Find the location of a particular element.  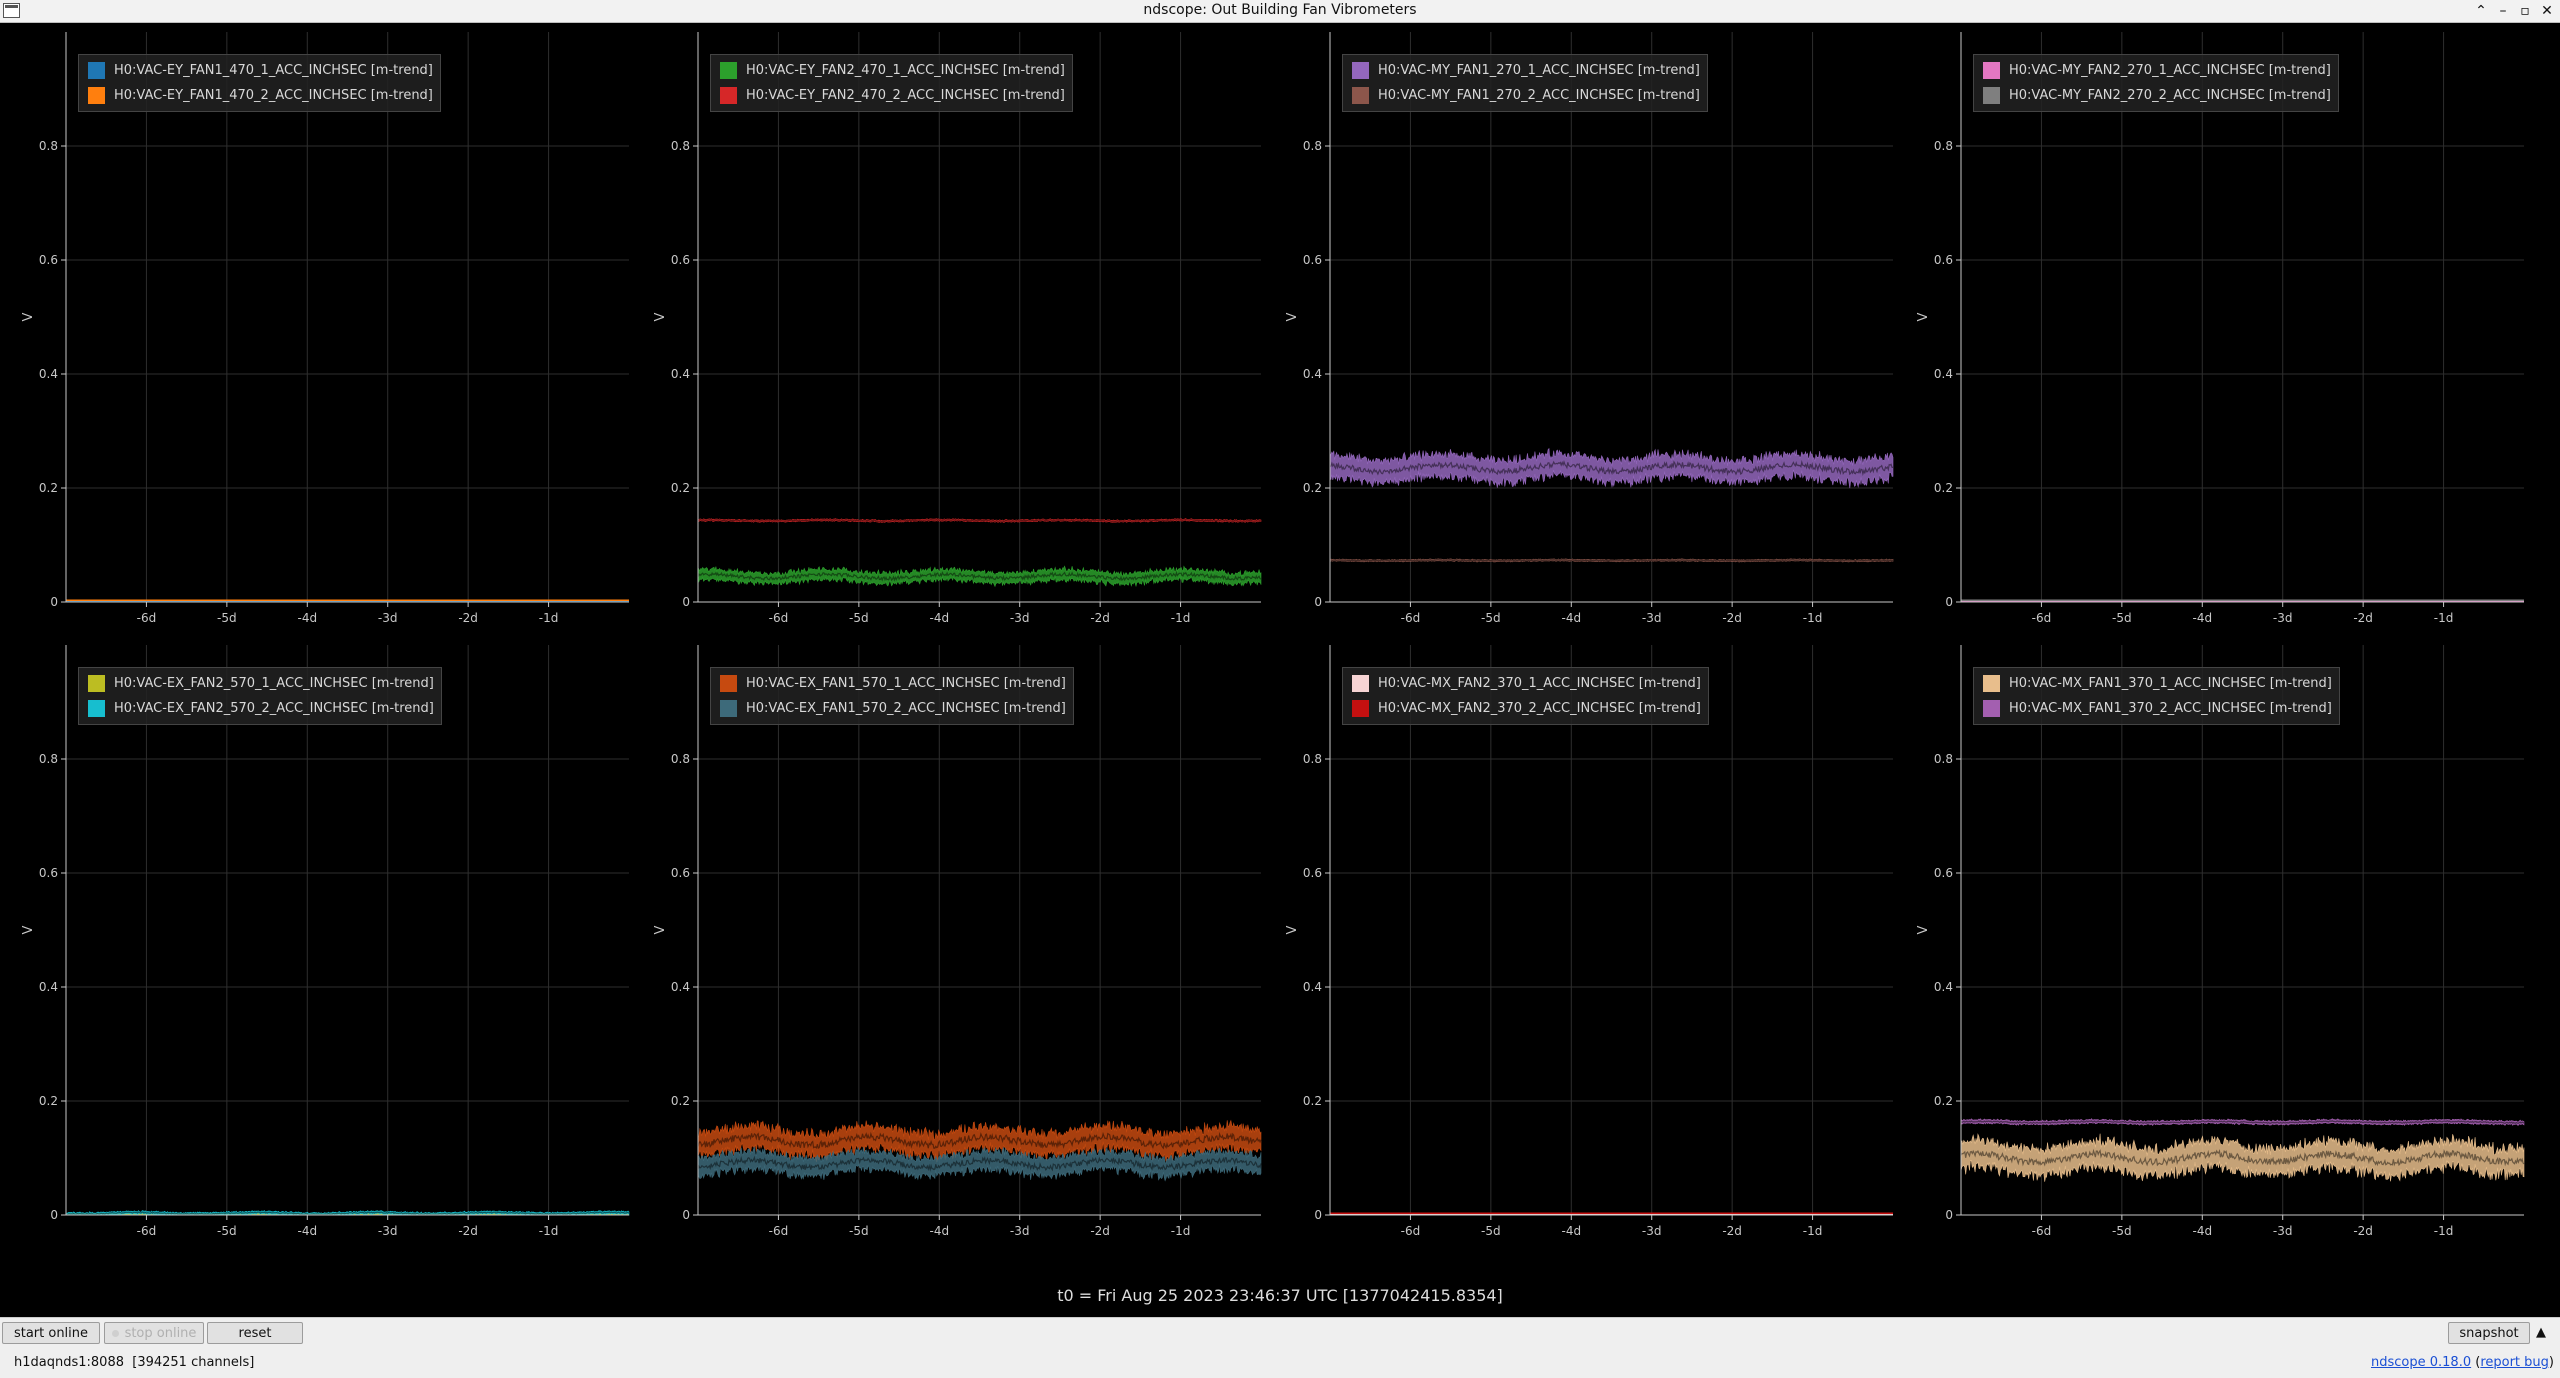

maximize-icon: ▫ is located at coordinates (2525, 11).